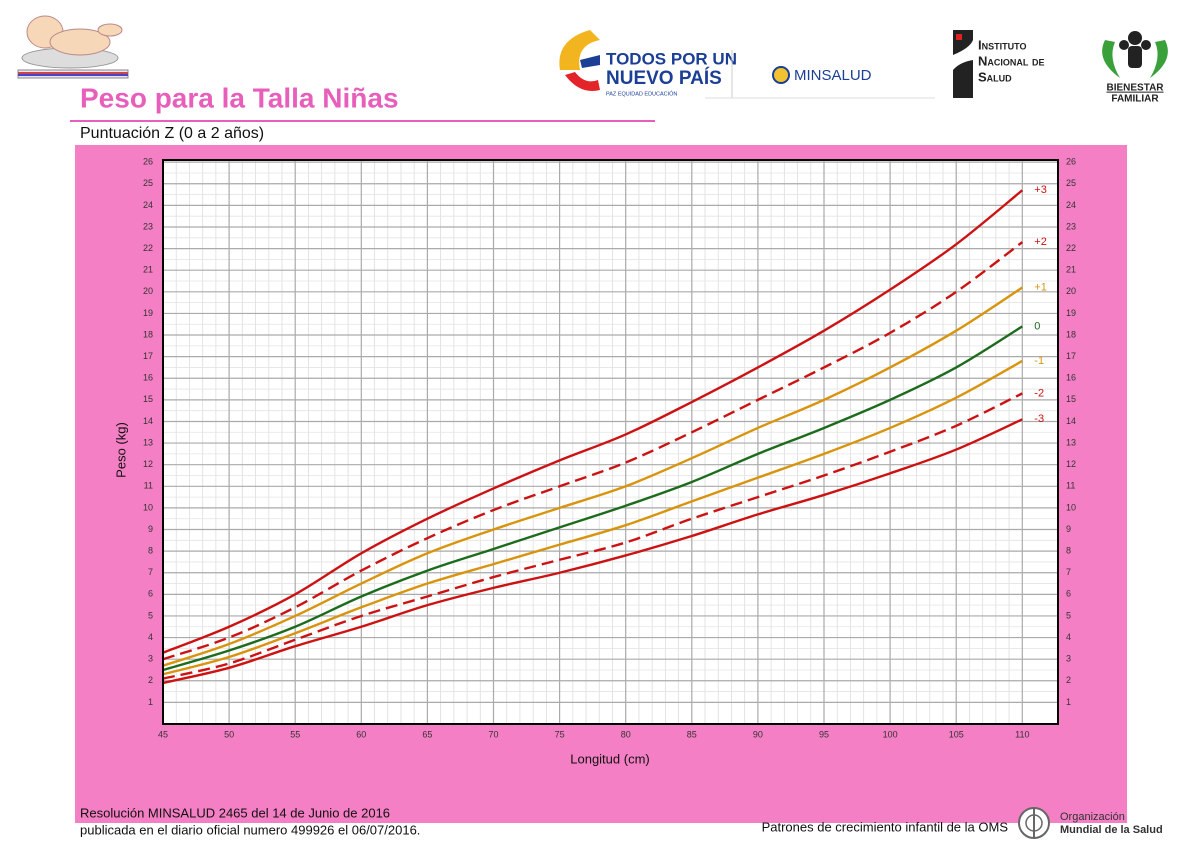 The height and width of the screenshot is (849, 1200). I want to click on y-tick-label-right: 19, so click(1071, 313).